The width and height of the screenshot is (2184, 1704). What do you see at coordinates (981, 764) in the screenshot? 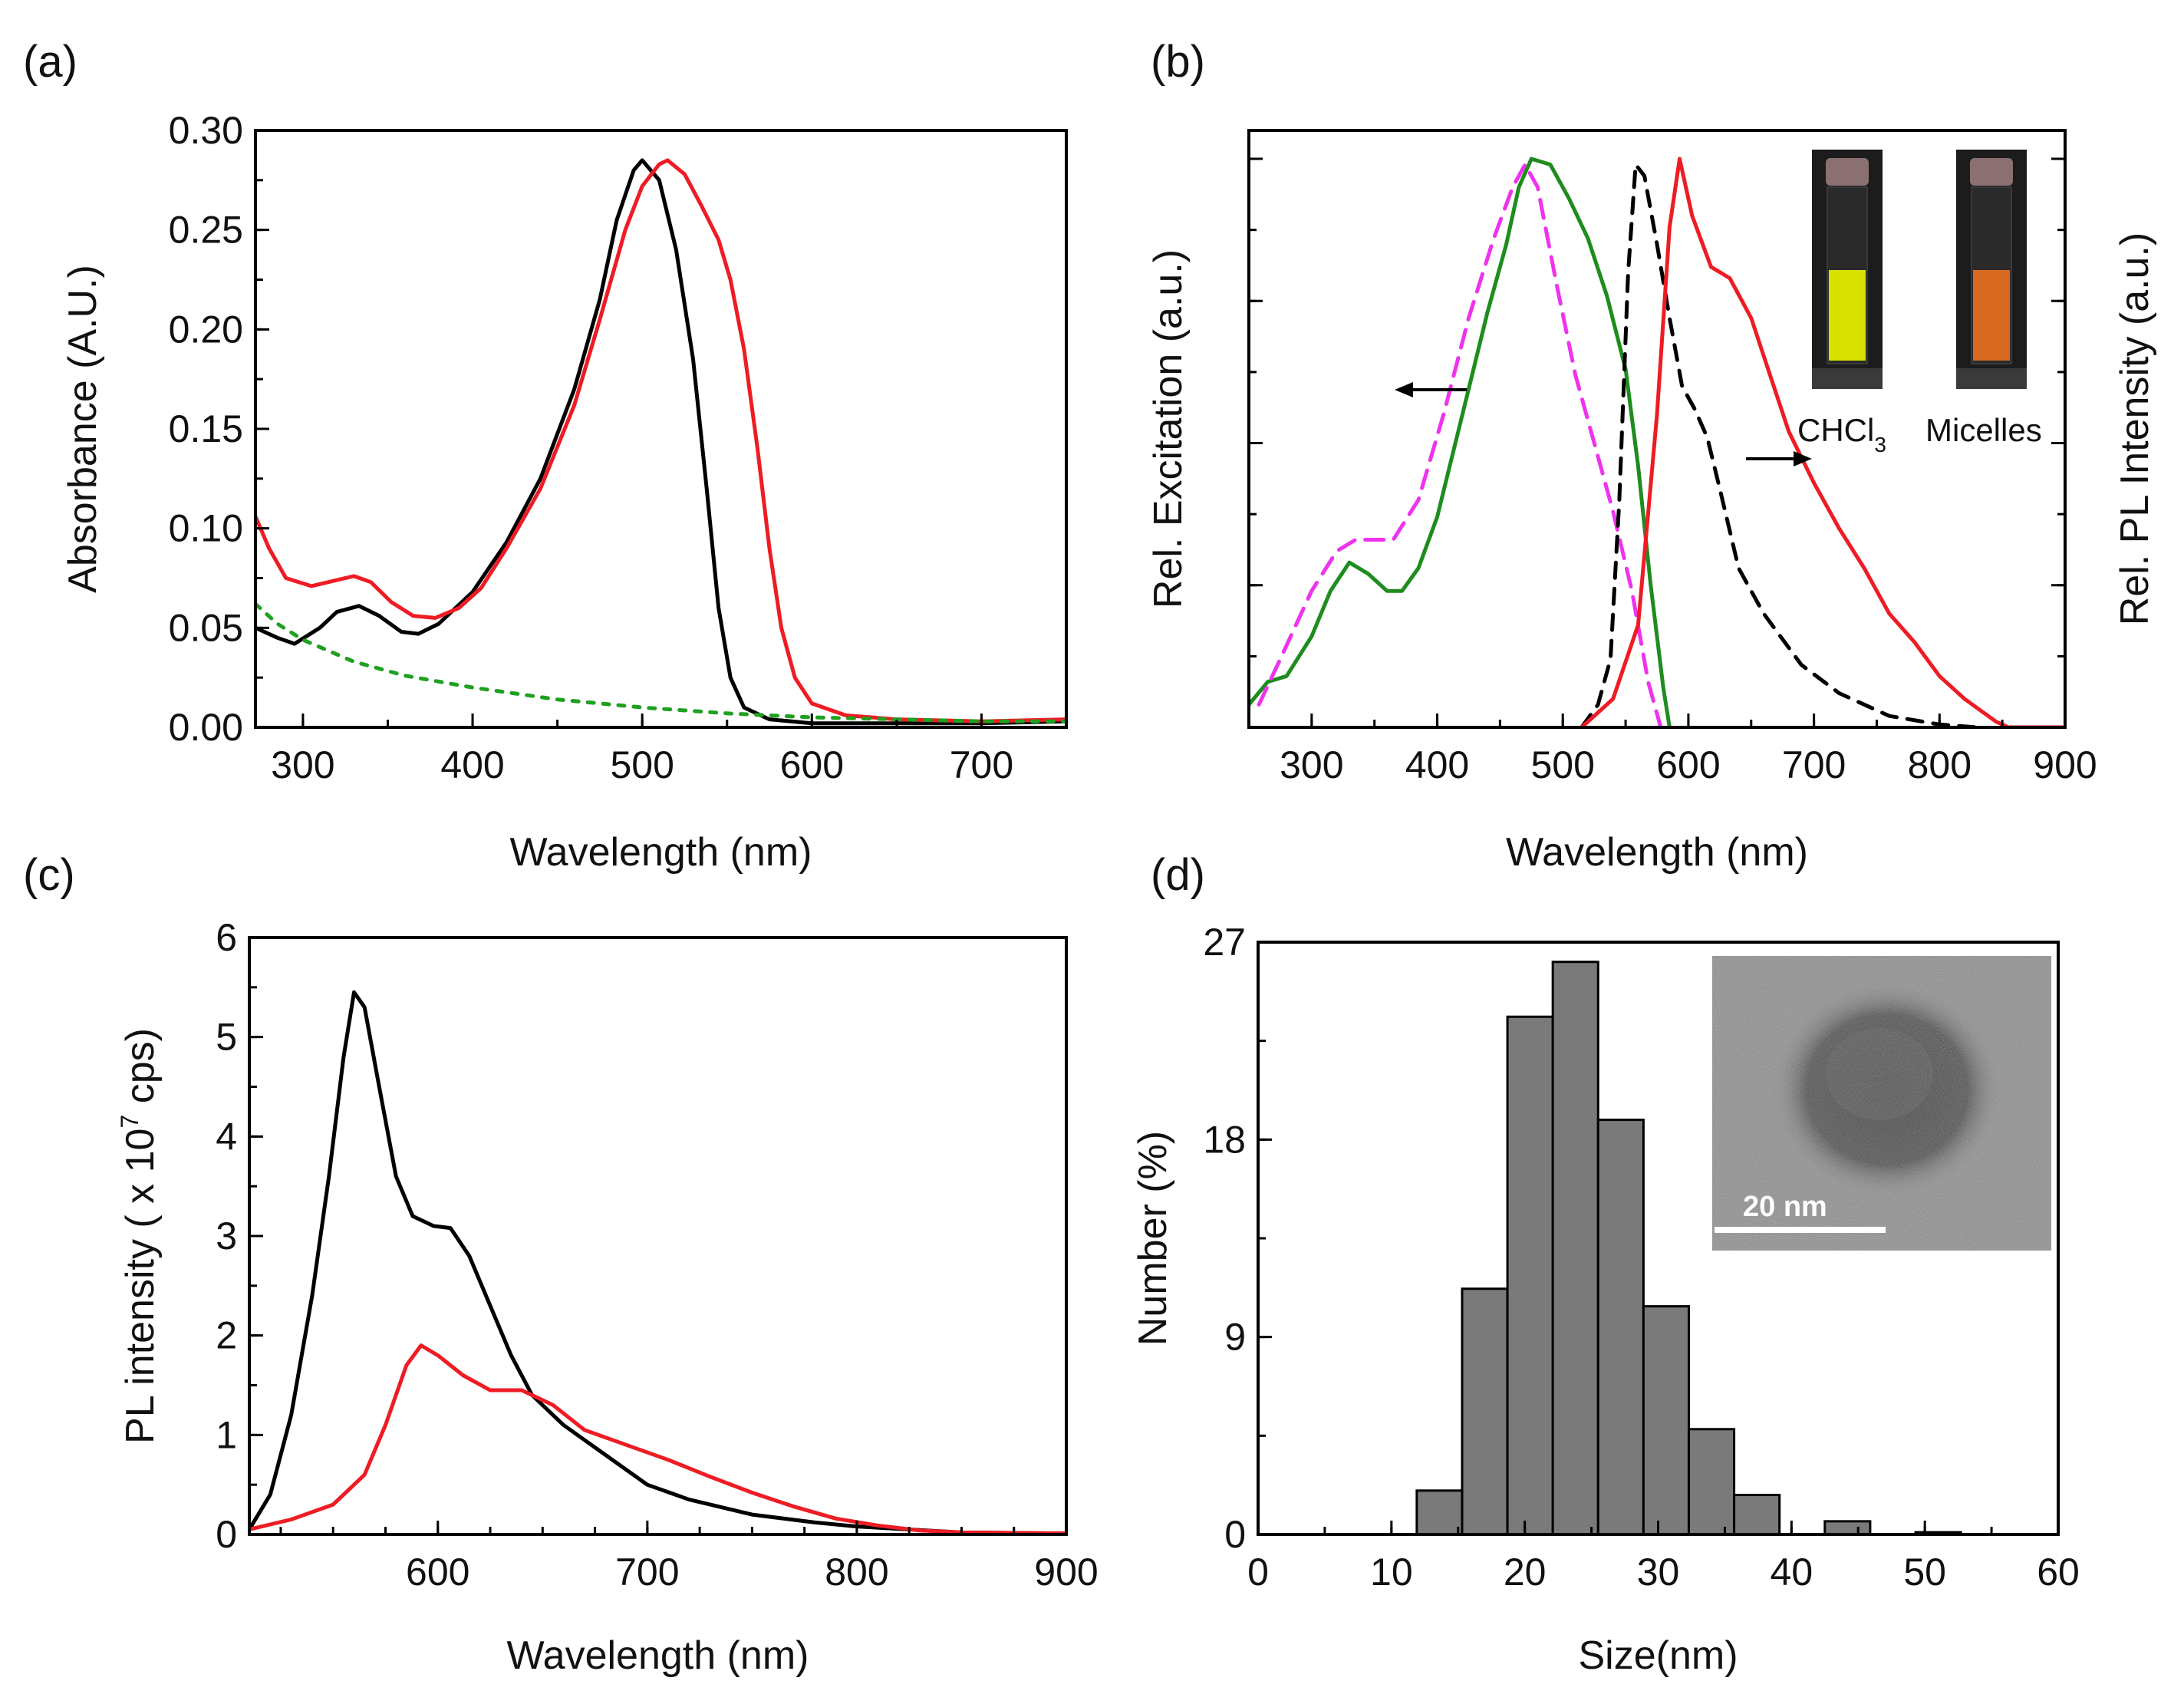
I see `x-tick-label-a: 700` at bounding box center [981, 764].